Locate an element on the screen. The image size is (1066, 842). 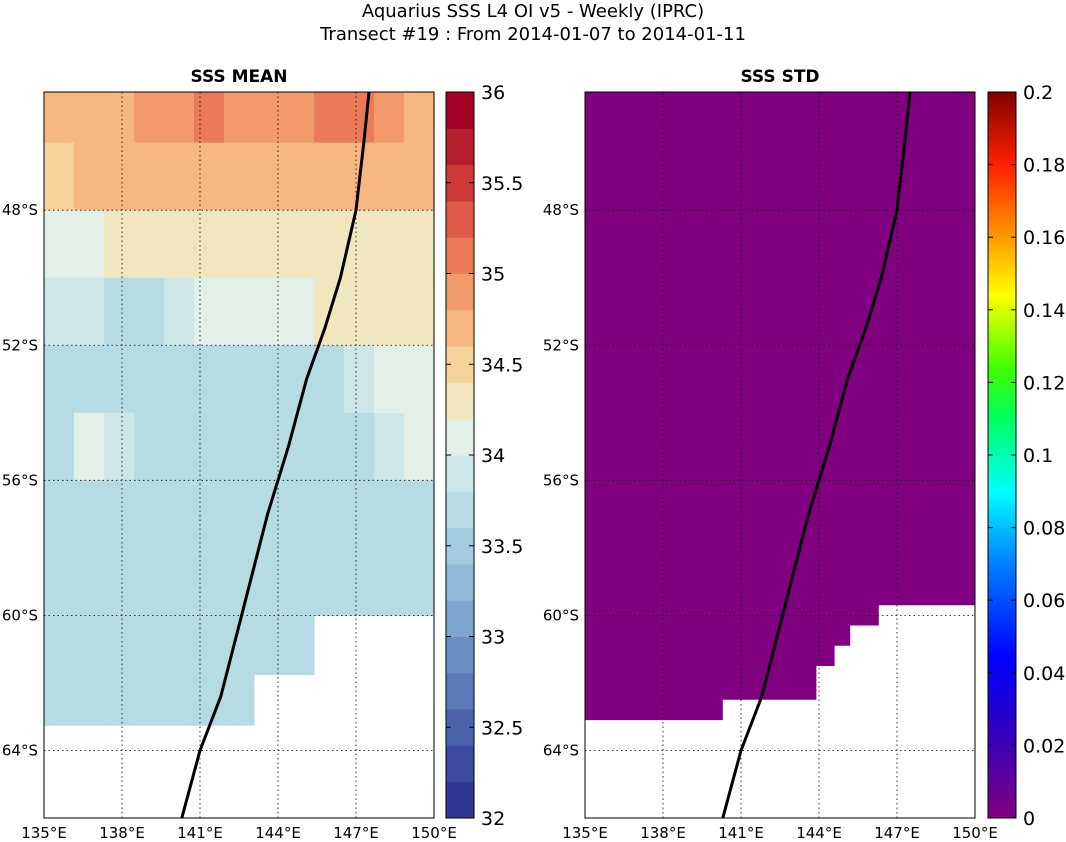
sss-mean-y-axis: 48°S 52°S 56°S 60°S 64°S is located at coordinates (20, 480).